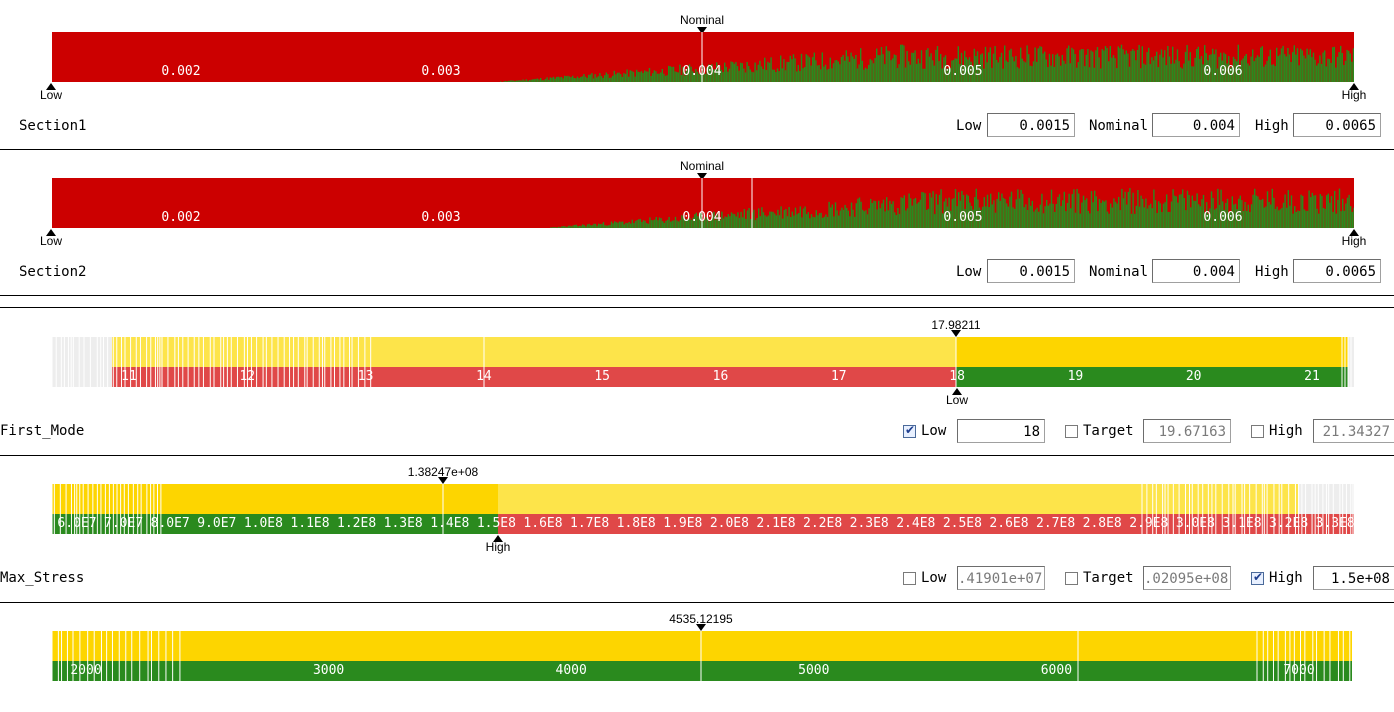  Describe the element at coordinates (703, 362) in the screenshot. I see `first-mode-distribution-bar` at that location.